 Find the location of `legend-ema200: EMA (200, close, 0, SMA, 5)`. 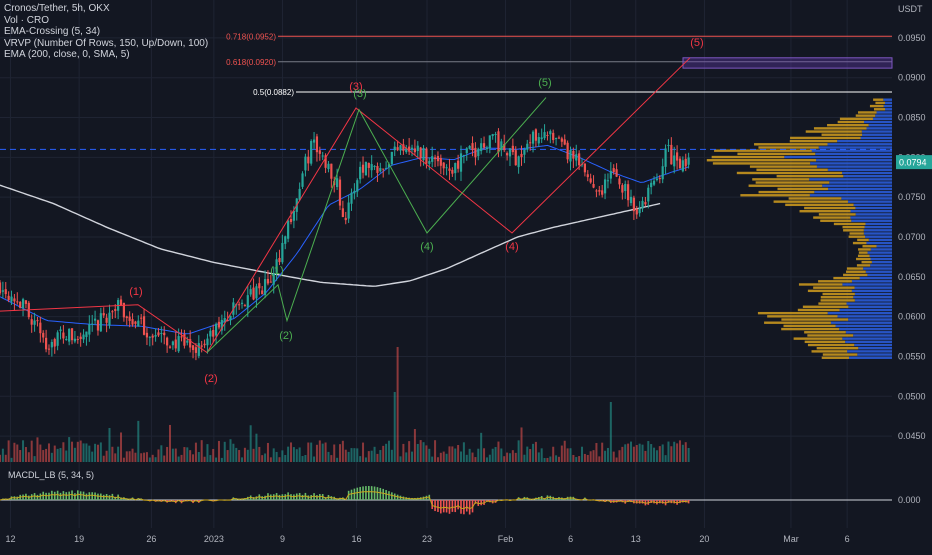

legend-ema200: EMA (200, close, 0, SMA, 5) is located at coordinates (106, 55).